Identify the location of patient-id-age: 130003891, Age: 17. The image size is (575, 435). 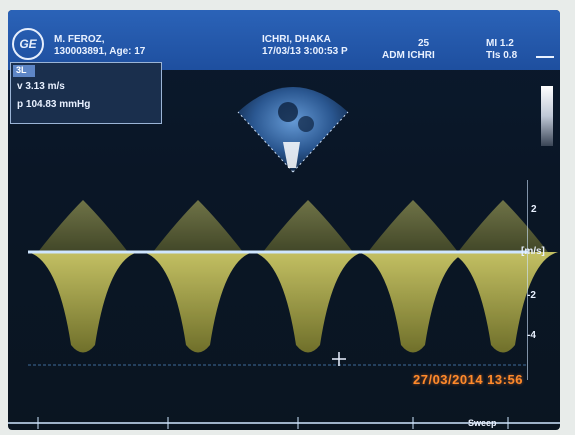
(100, 51).